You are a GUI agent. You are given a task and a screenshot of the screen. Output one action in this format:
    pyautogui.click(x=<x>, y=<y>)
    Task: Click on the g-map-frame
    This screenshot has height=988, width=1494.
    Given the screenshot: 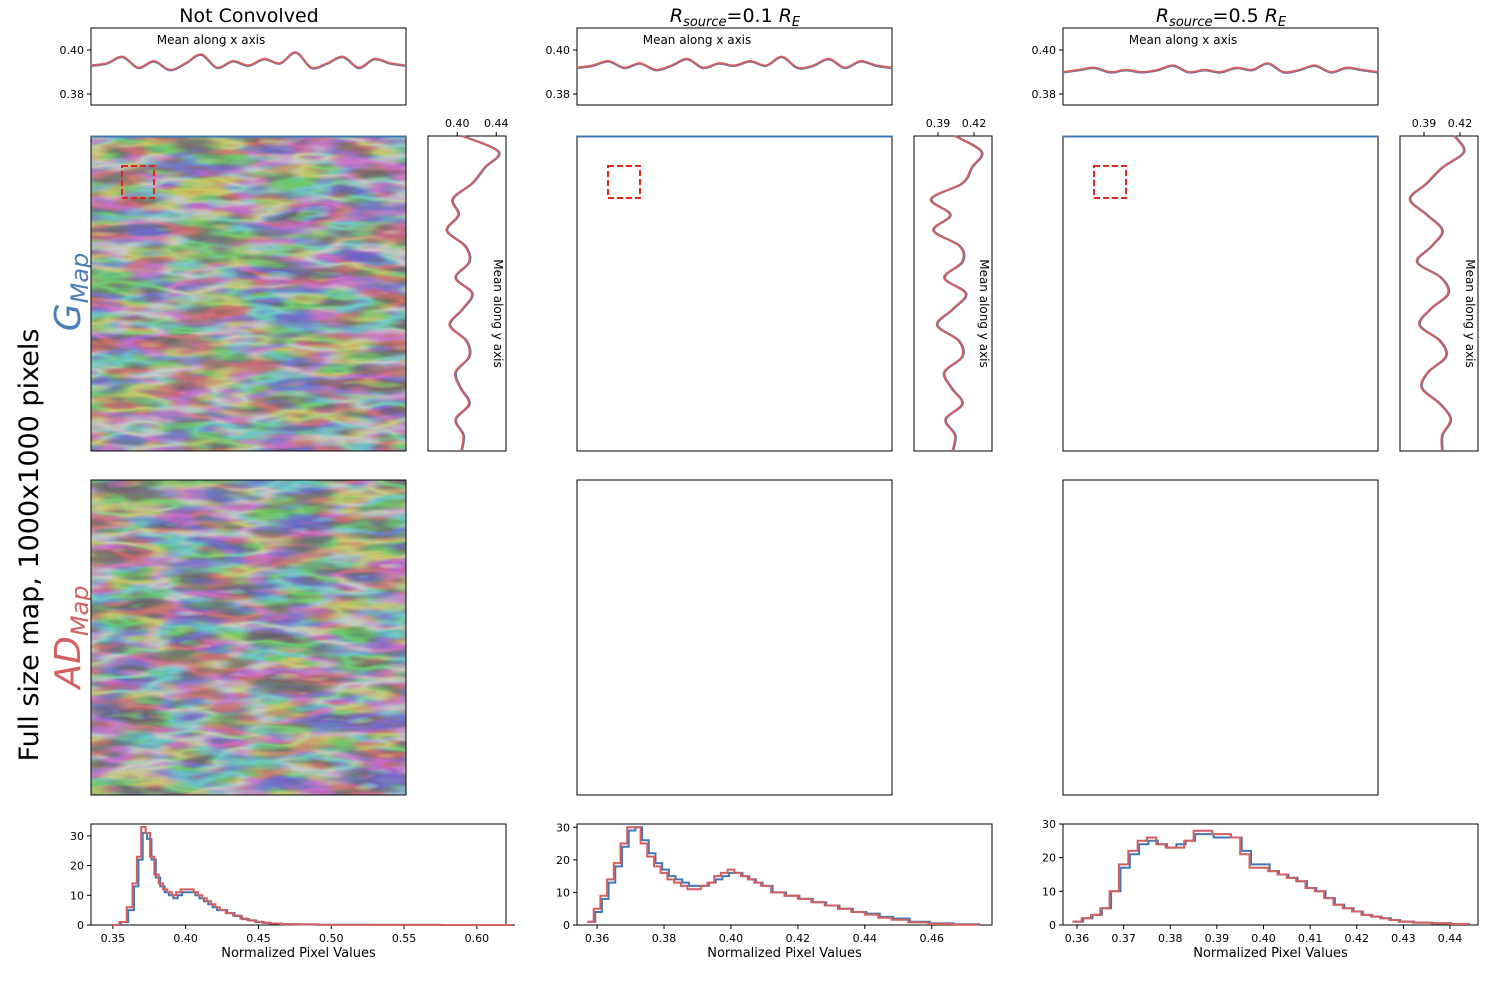 What is the action you would take?
    pyautogui.click(x=734, y=293)
    